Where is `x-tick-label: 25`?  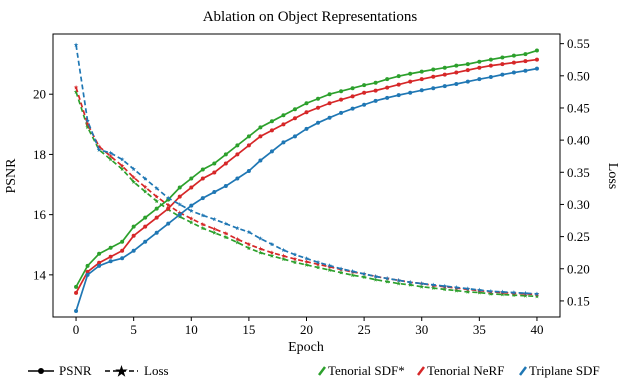 x-tick-label: 25 is located at coordinates (364, 329).